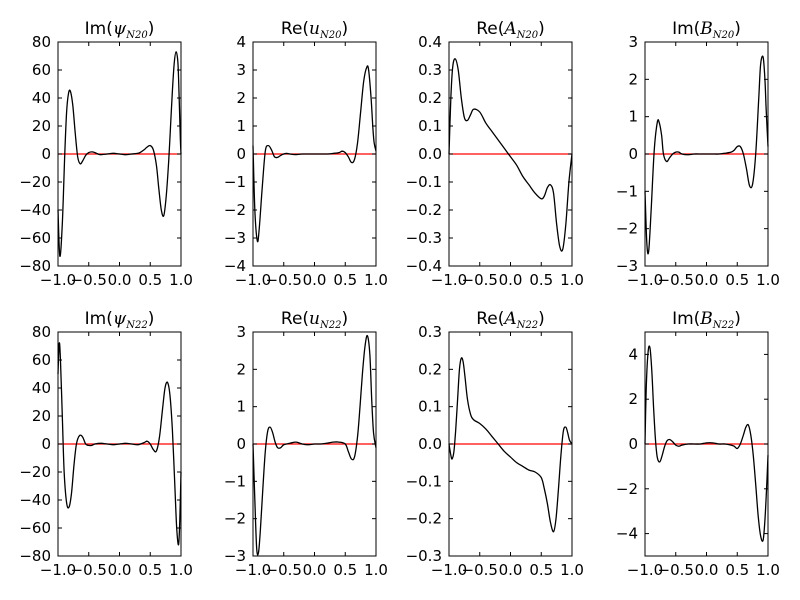 The width and height of the screenshot is (800, 600). I want to click on chart-panel: Re(uN20) −4 −3 −2 −1 0 1 2 3 4 −1.0−0.5 0.0 0.5 1.0, so click(306, 154).